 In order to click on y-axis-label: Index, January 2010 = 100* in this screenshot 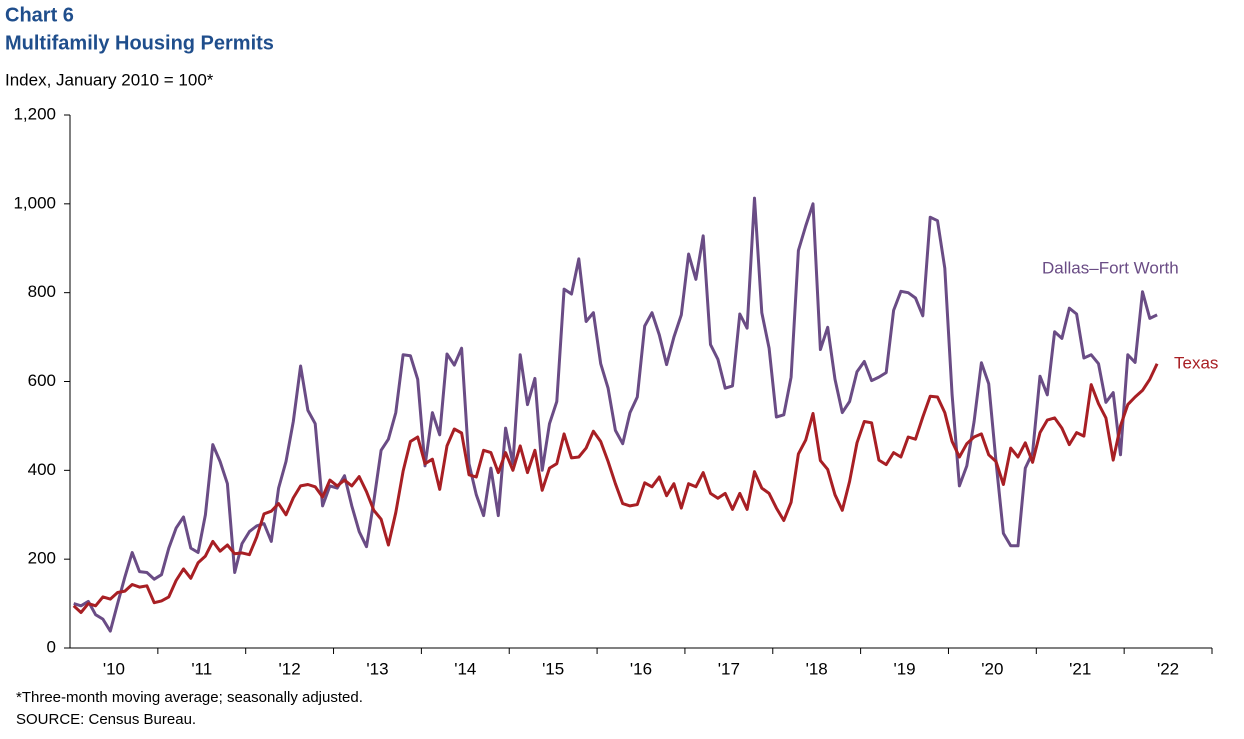, I will do `click(109, 79)`.